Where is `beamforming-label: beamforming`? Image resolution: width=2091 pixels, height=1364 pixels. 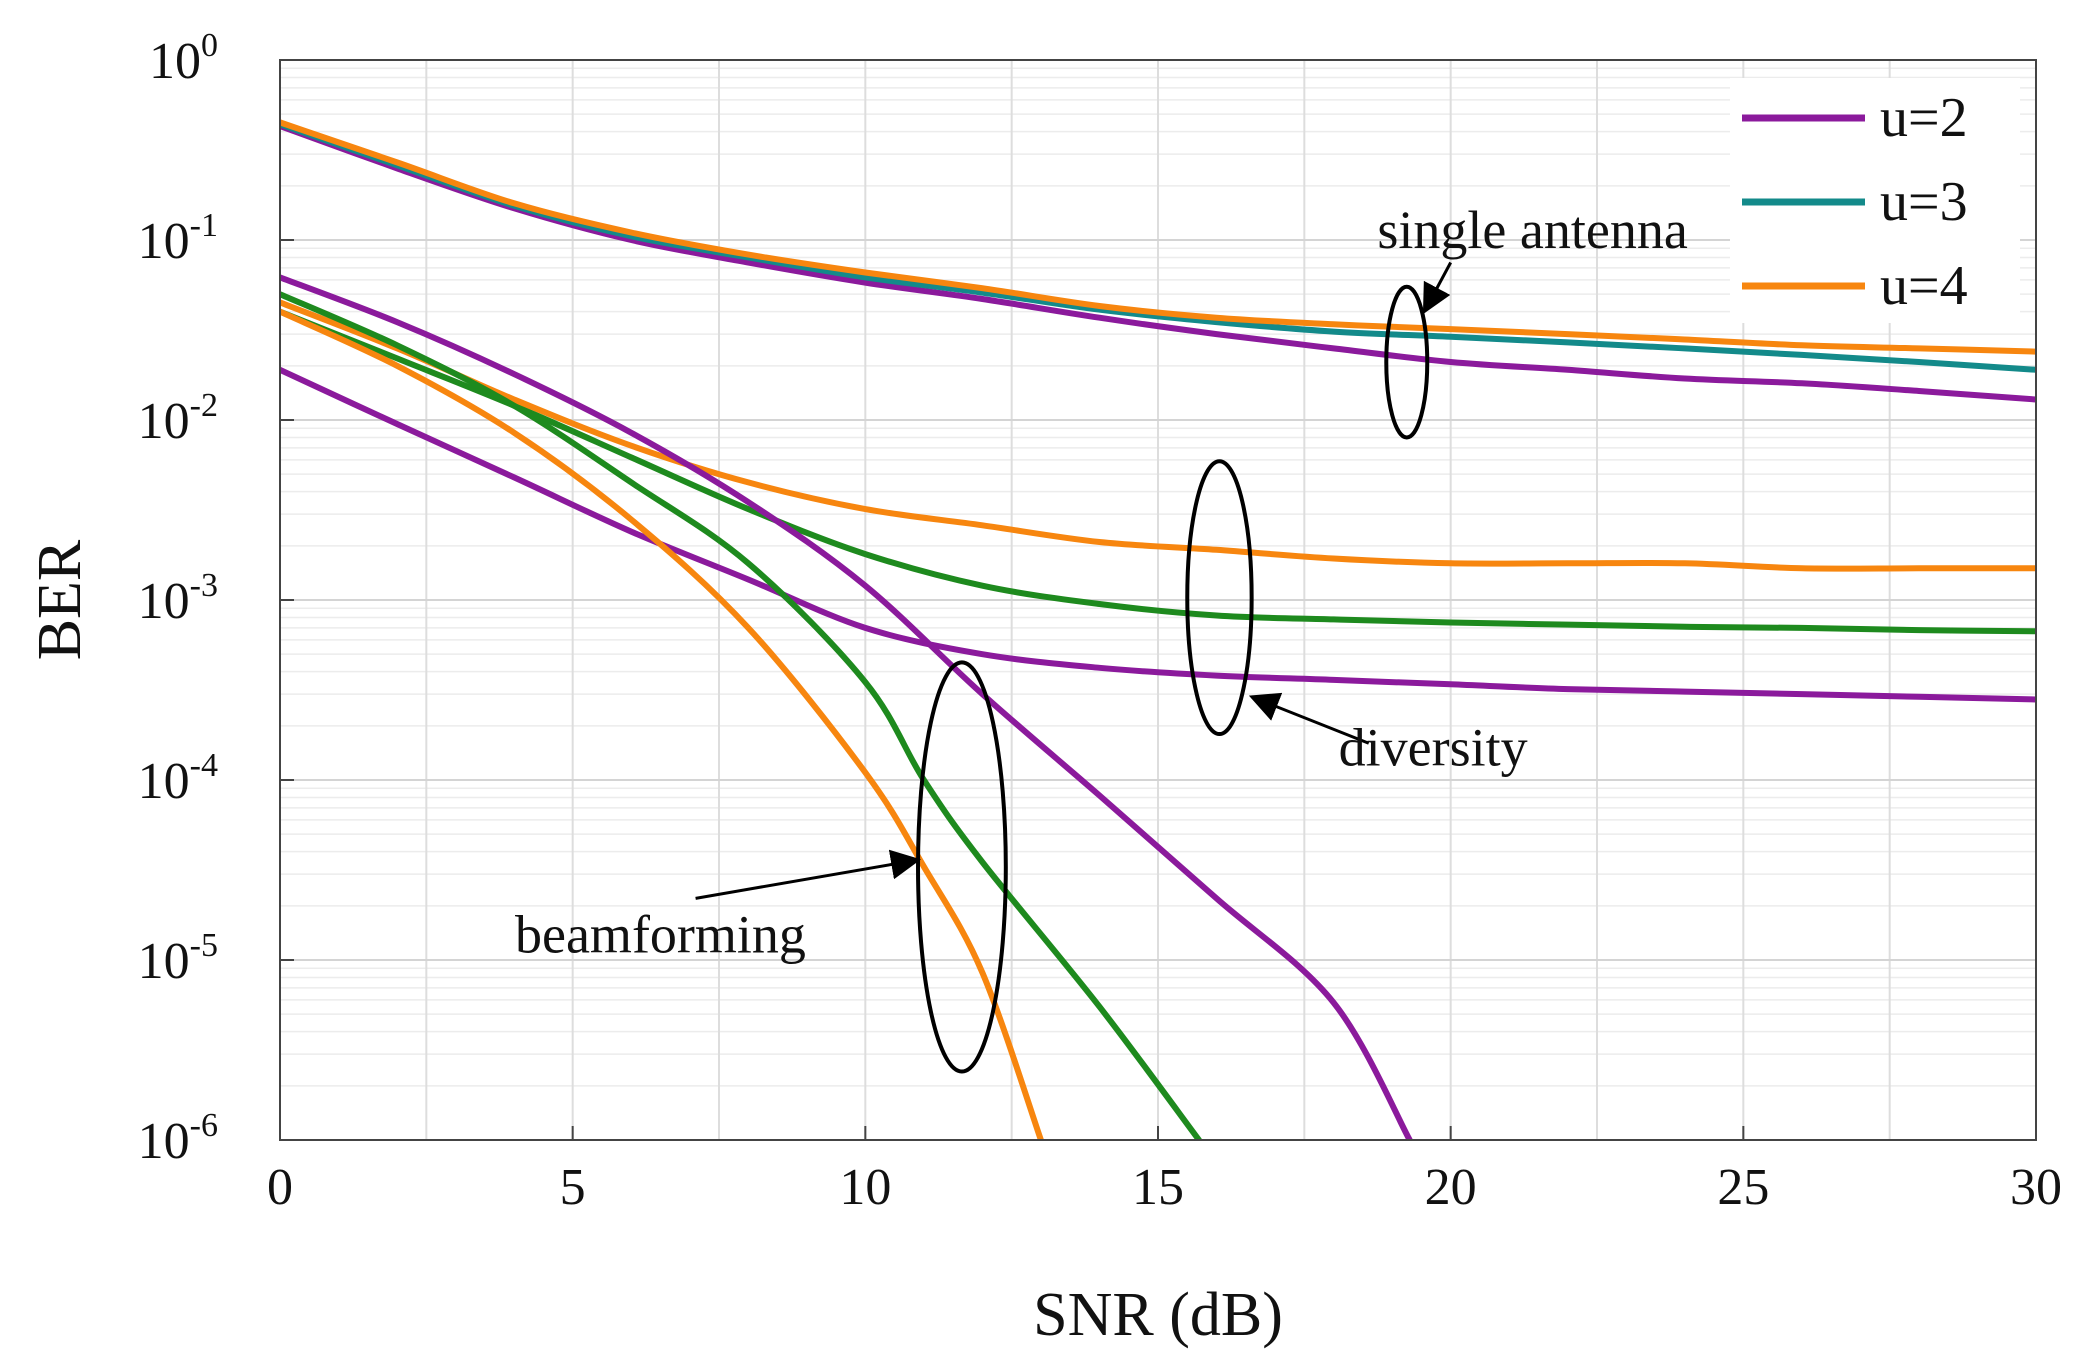
beamforming-label: beamforming is located at coordinates (660, 935).